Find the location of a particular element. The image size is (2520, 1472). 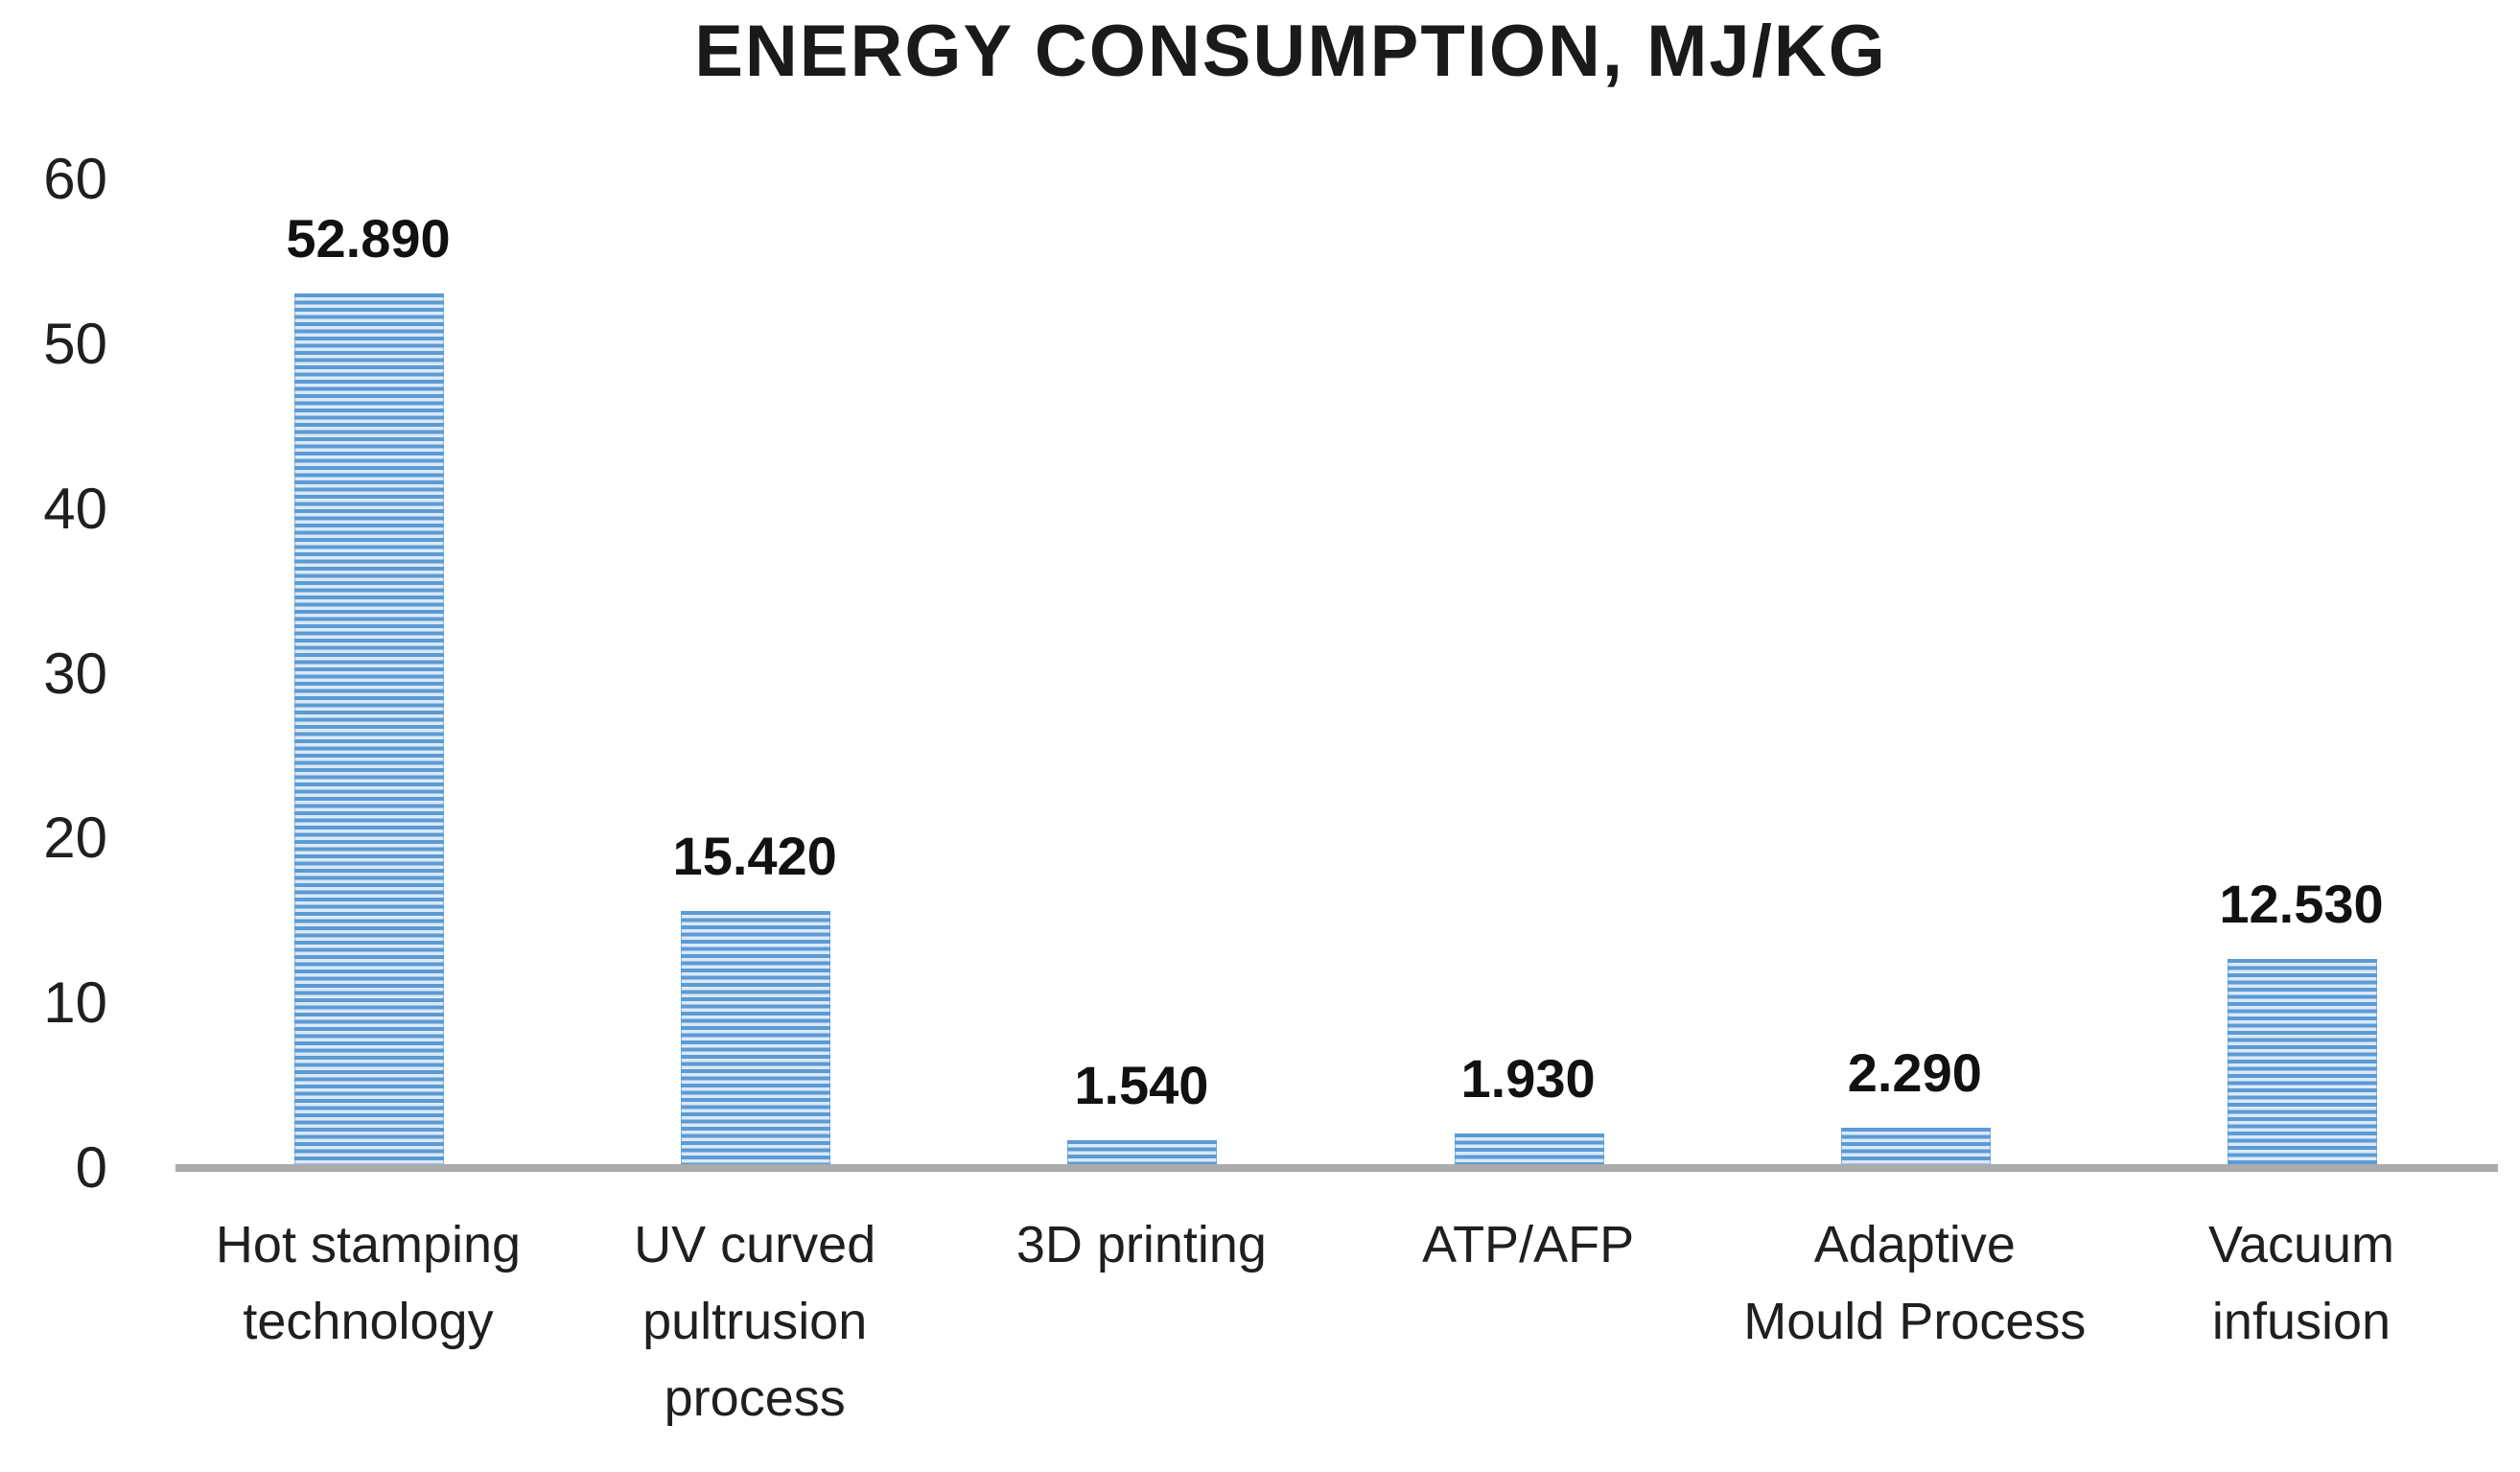

x-axis-line is located at coordinates (1336, 1168).